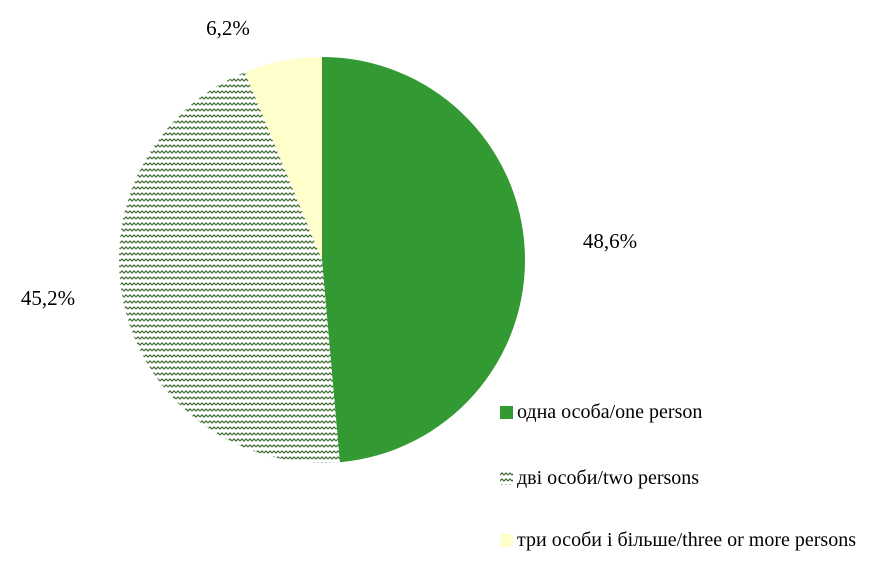 Image resolution: width=891 pixels, height=585 pixels. I want to click on legend-item: три особи і більше/three or more persons, so click(695, 540).